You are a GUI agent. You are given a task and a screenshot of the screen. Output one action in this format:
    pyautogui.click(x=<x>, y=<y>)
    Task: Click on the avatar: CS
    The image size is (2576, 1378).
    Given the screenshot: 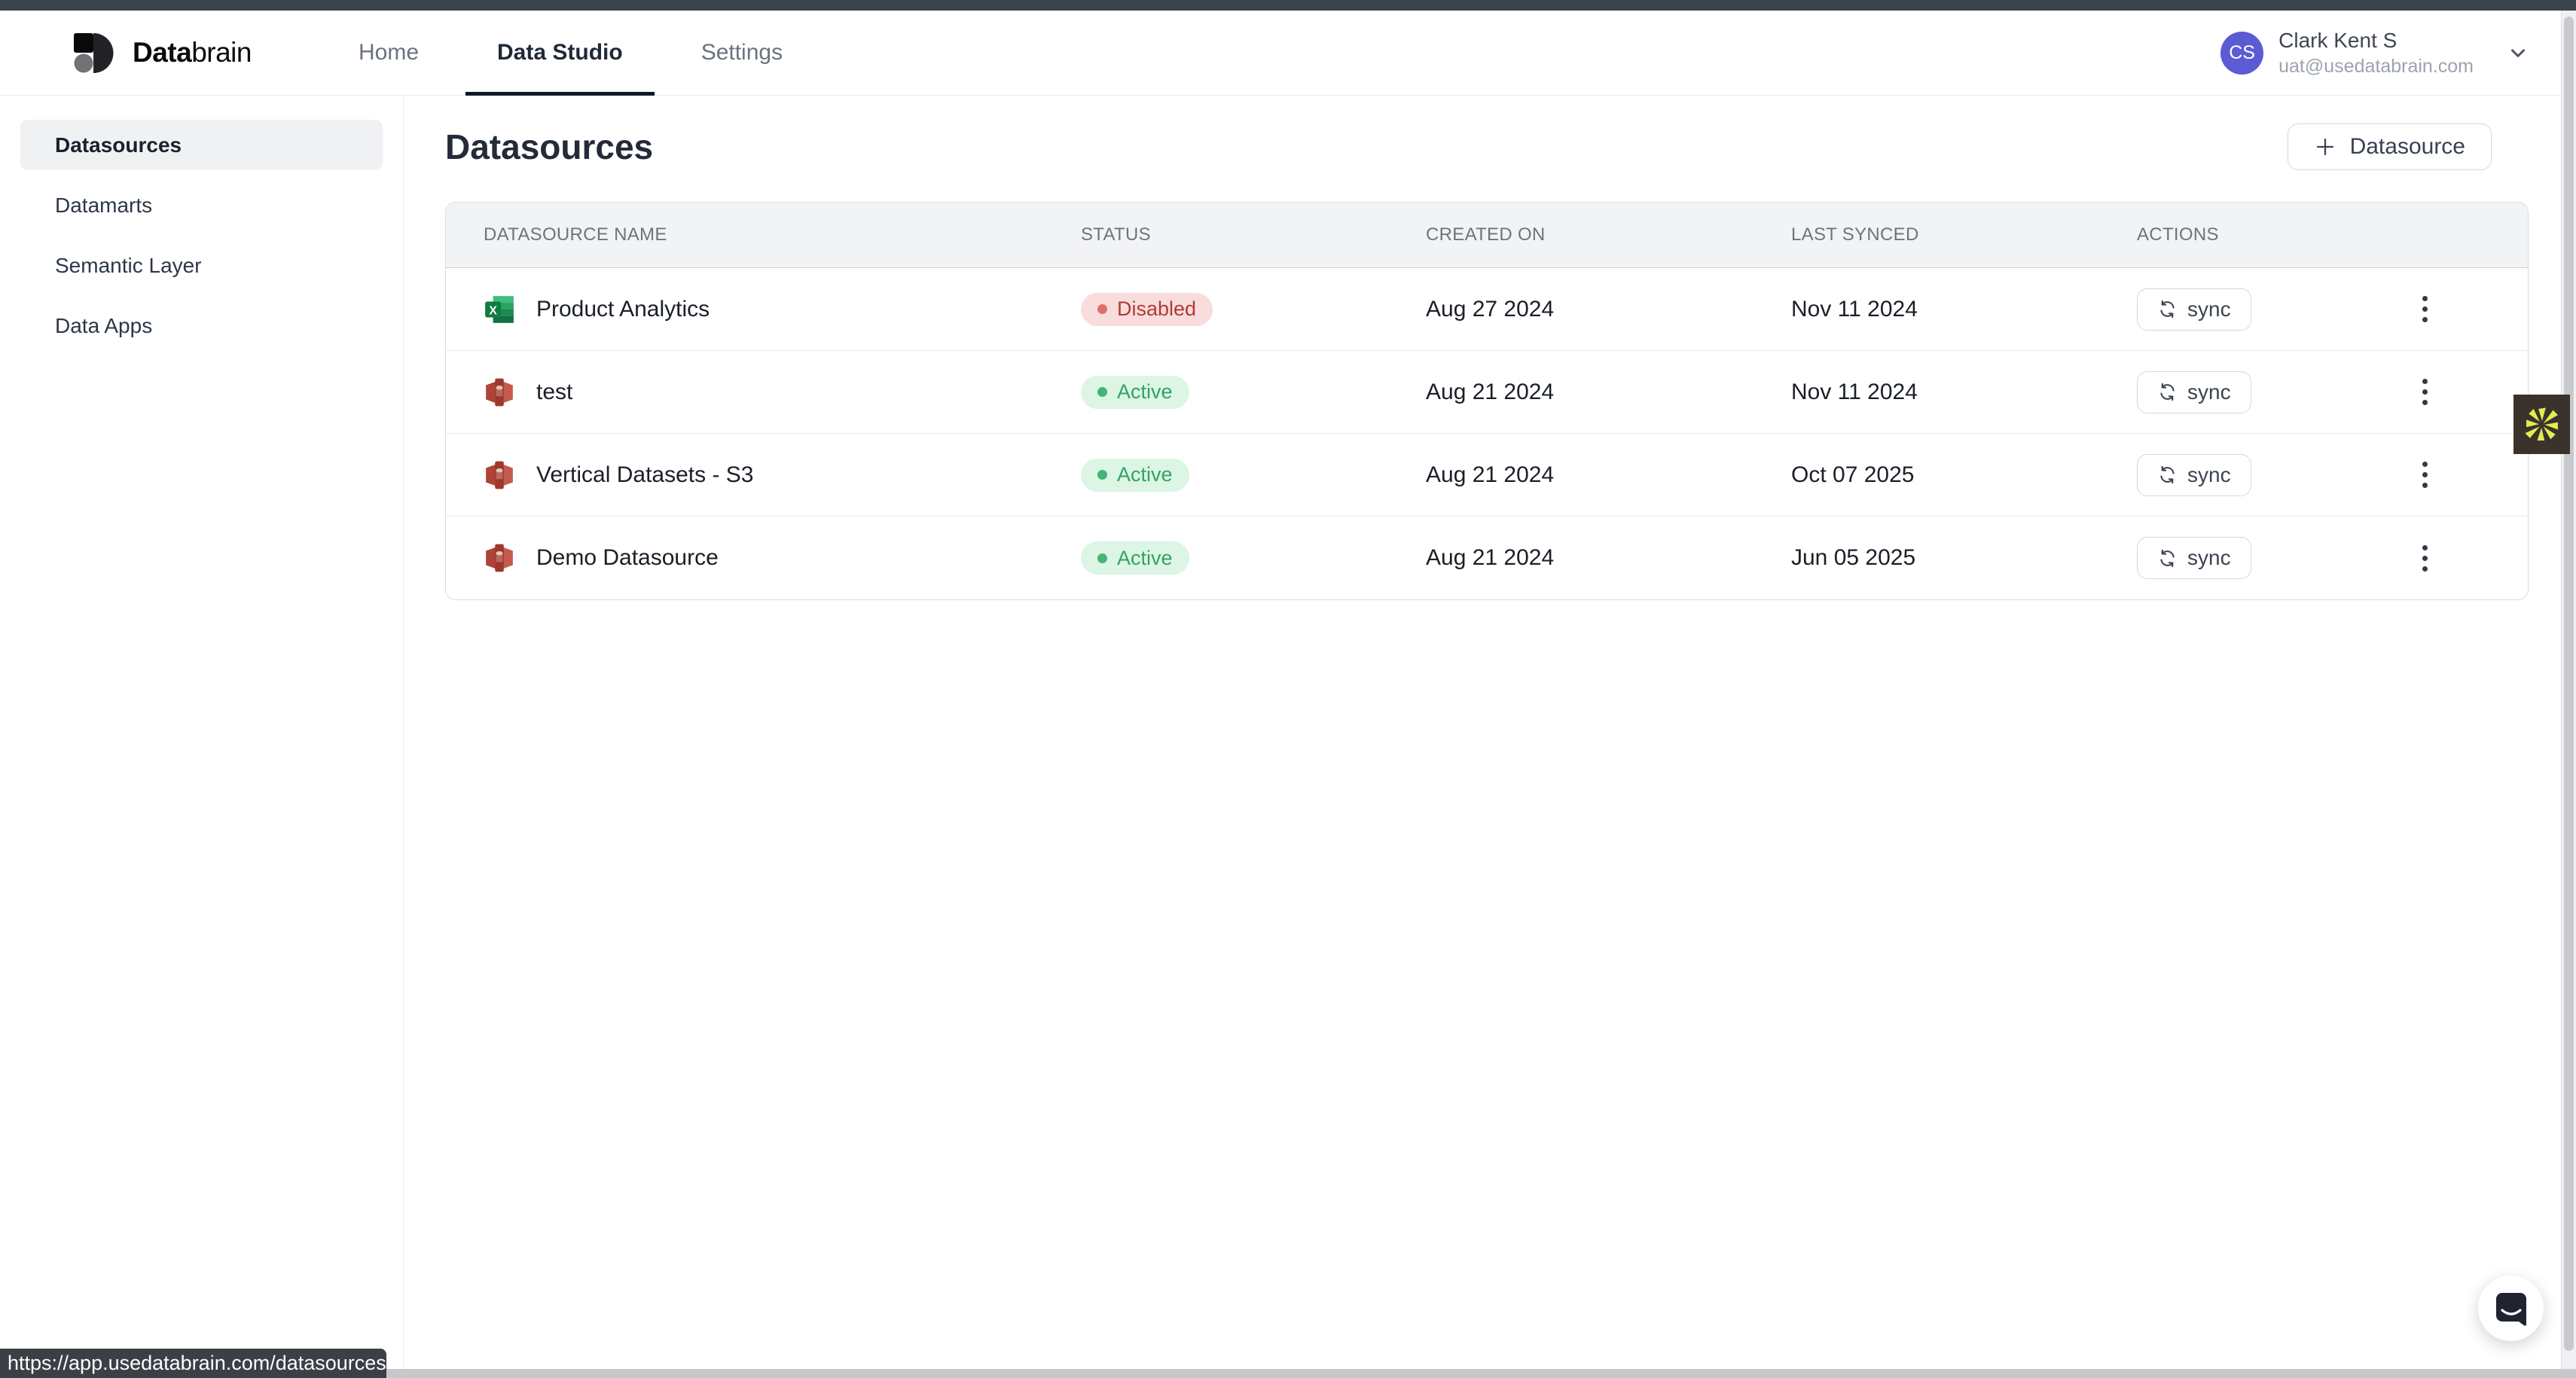 What is the action you would take?
    pyautogui.click(x=2242, y=53)
    